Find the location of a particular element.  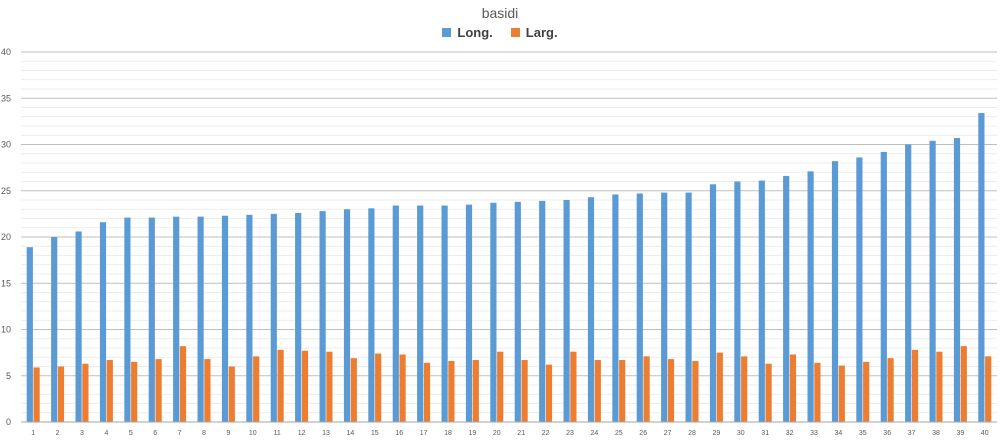

x-tick-label: 21 is located at coordinates (521, 433).